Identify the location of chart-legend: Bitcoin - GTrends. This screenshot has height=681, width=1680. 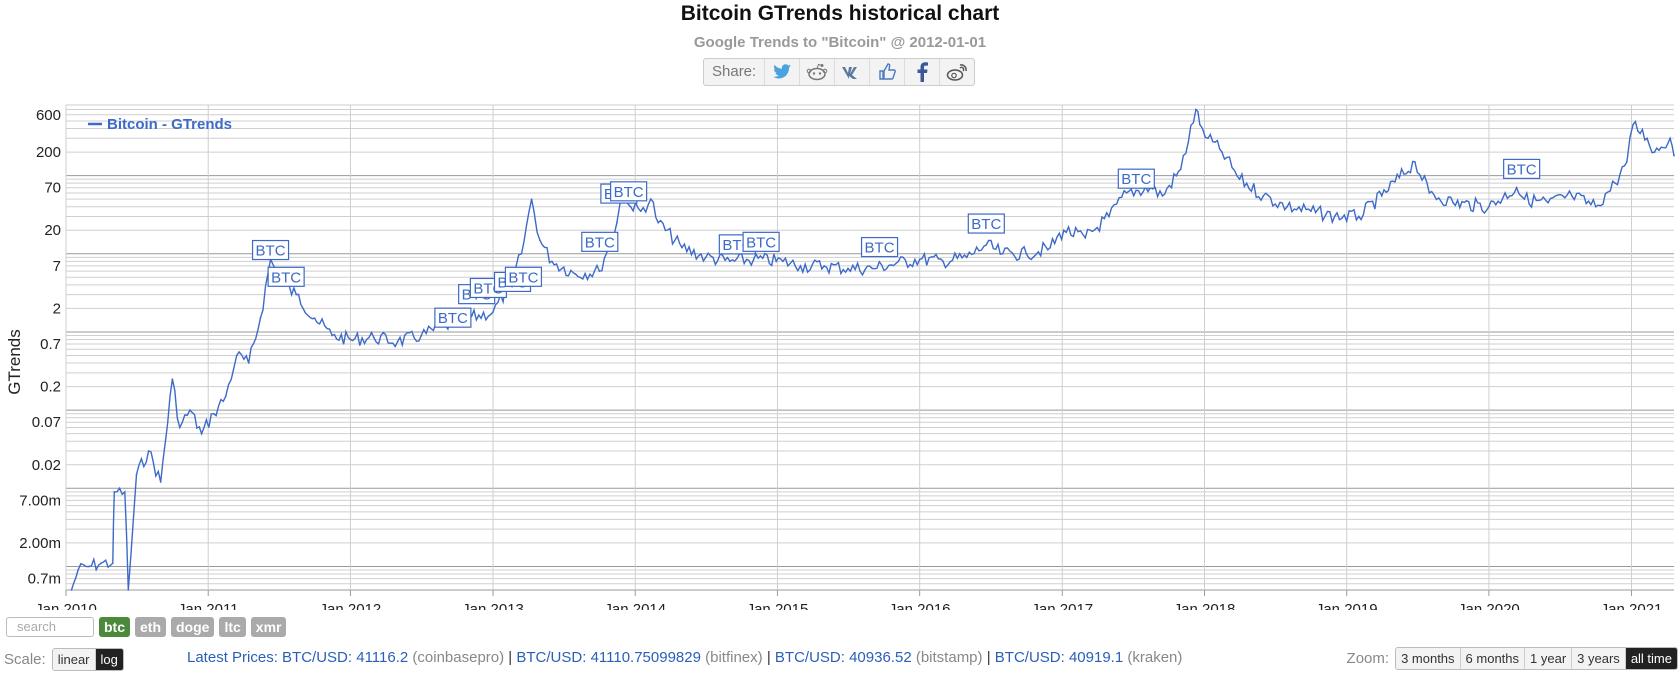
(160, 124).